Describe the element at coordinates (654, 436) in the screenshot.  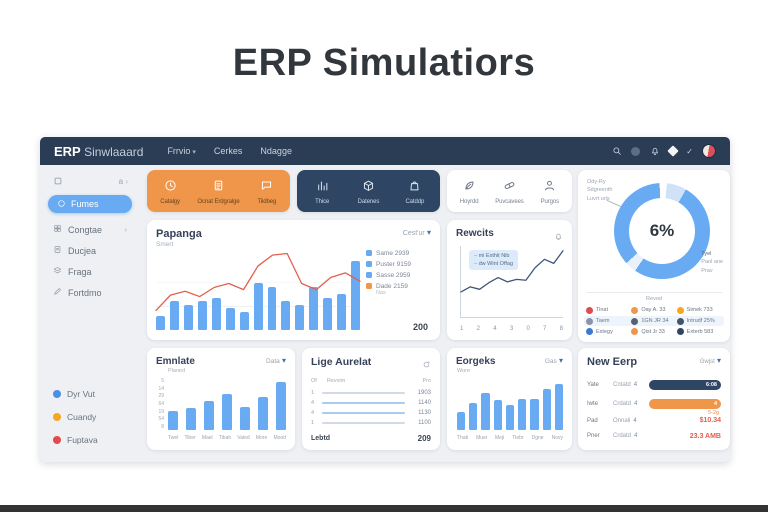
I see `new-erp-row: Pner Crdatd 4 23.3 AMB` at that location.